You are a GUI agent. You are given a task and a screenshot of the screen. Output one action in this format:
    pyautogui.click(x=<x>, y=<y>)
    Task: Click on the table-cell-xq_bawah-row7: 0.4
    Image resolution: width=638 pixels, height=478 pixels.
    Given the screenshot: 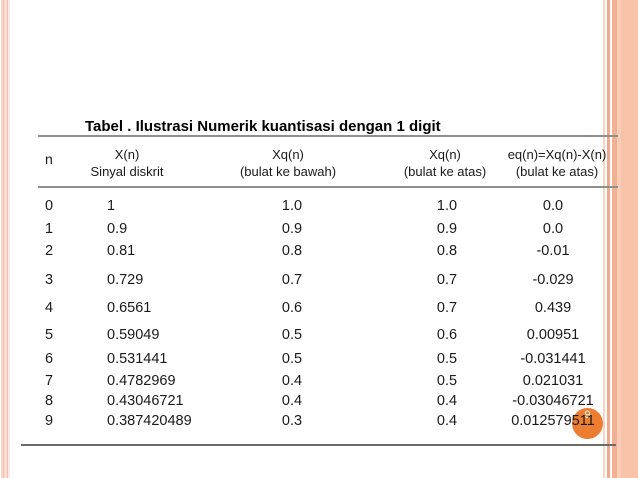 What is the action you would take?
    pyautogui.click(x=292, y=381)
    